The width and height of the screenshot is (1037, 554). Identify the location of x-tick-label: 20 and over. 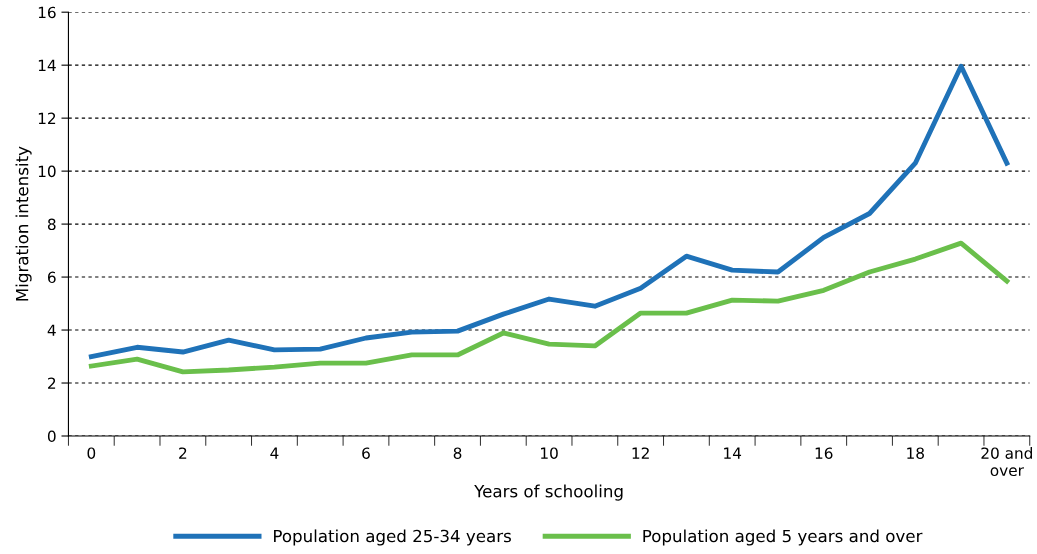
(1006, 462).